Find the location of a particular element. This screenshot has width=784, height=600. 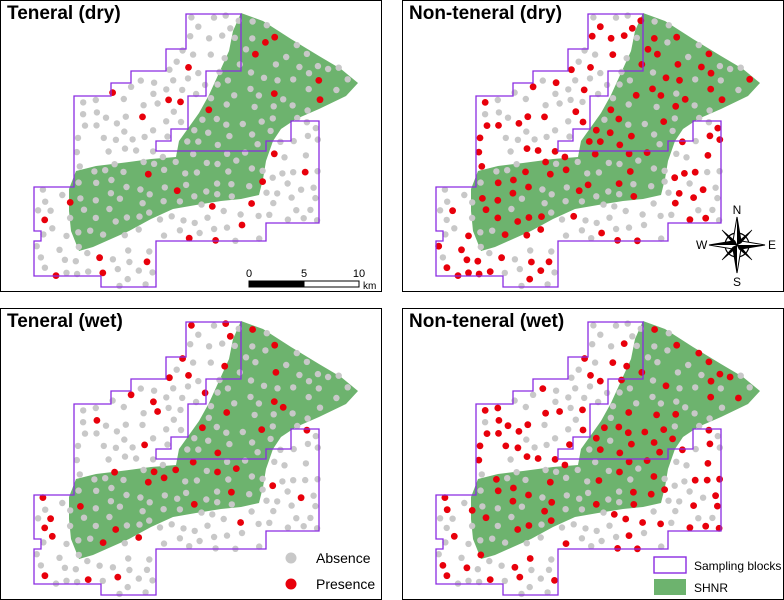

compass-star-diag is located at coordinates (737, 245).